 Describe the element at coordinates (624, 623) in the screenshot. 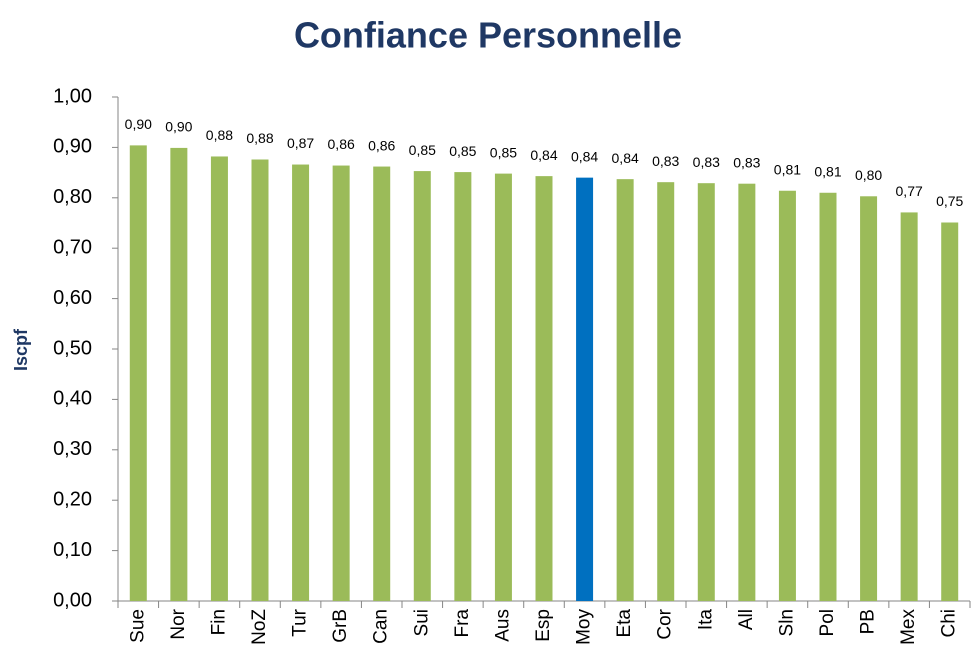

I see `x-tick-label: Eta` at that location.